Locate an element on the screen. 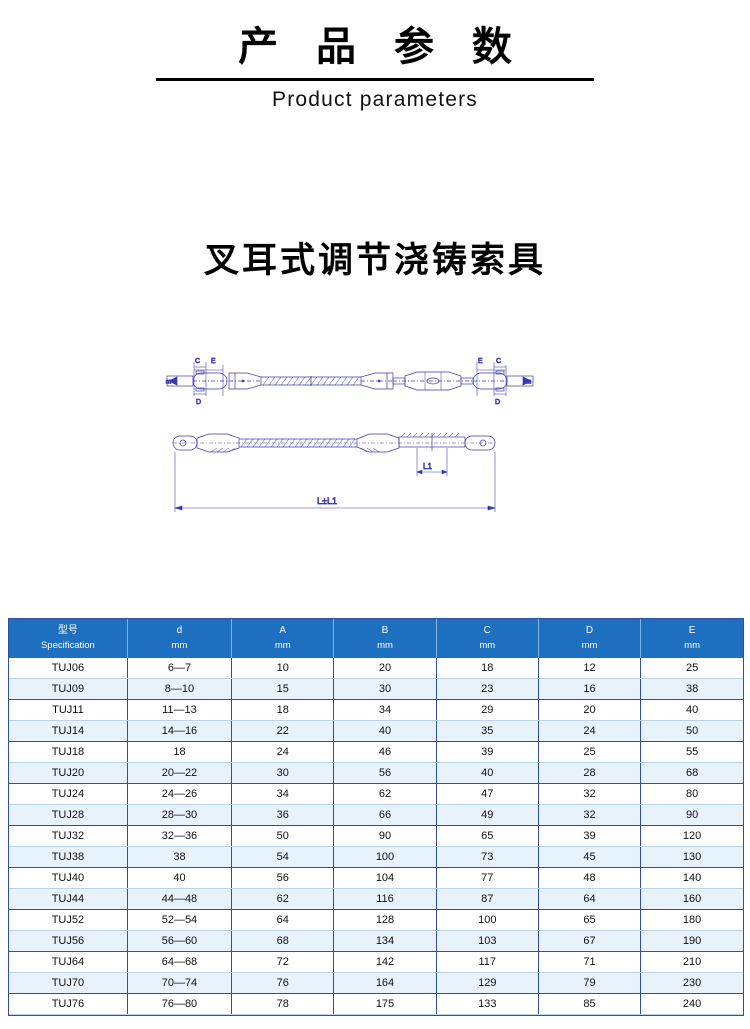  cell-value: 30 is located at coordinates (385, 689).